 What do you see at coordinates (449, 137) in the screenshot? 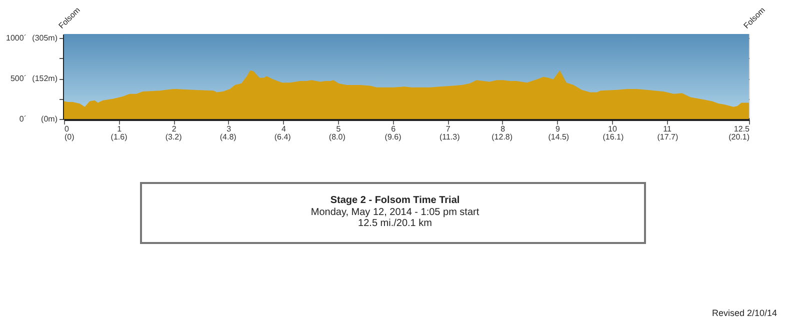
I see `x2-tick-label: (11.3)` at bounding box center [449, 137].